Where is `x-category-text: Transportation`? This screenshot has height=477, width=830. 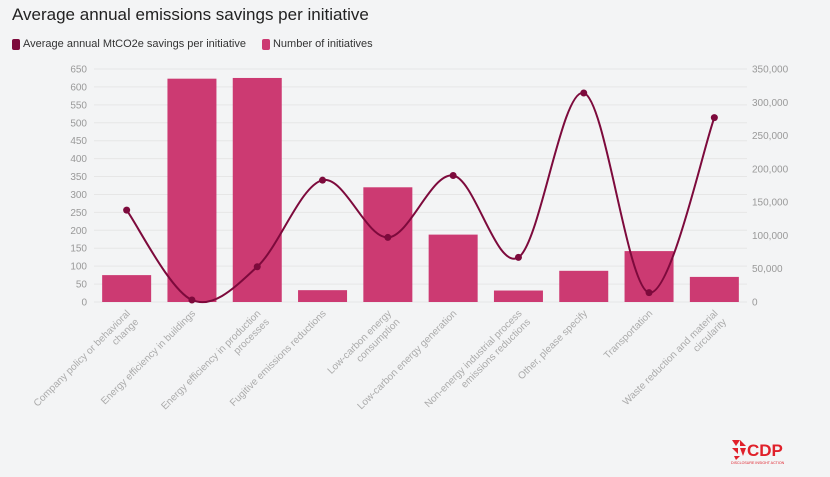 x-category-text: Transportation is located at coordinates (628, 334).